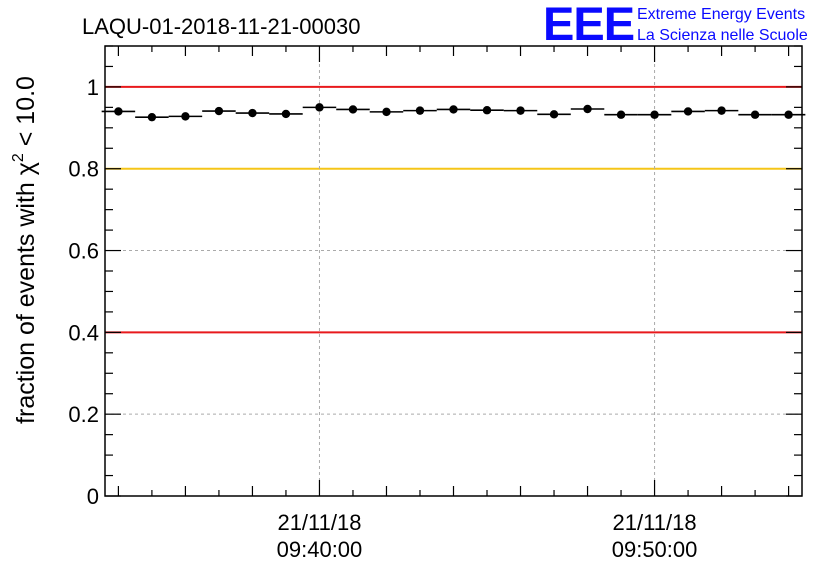 The image size is (836, 572). Describe the element at coordinates (83, 414) in the screenshot. I see `y-tick-label-1: 0.2` at that location.